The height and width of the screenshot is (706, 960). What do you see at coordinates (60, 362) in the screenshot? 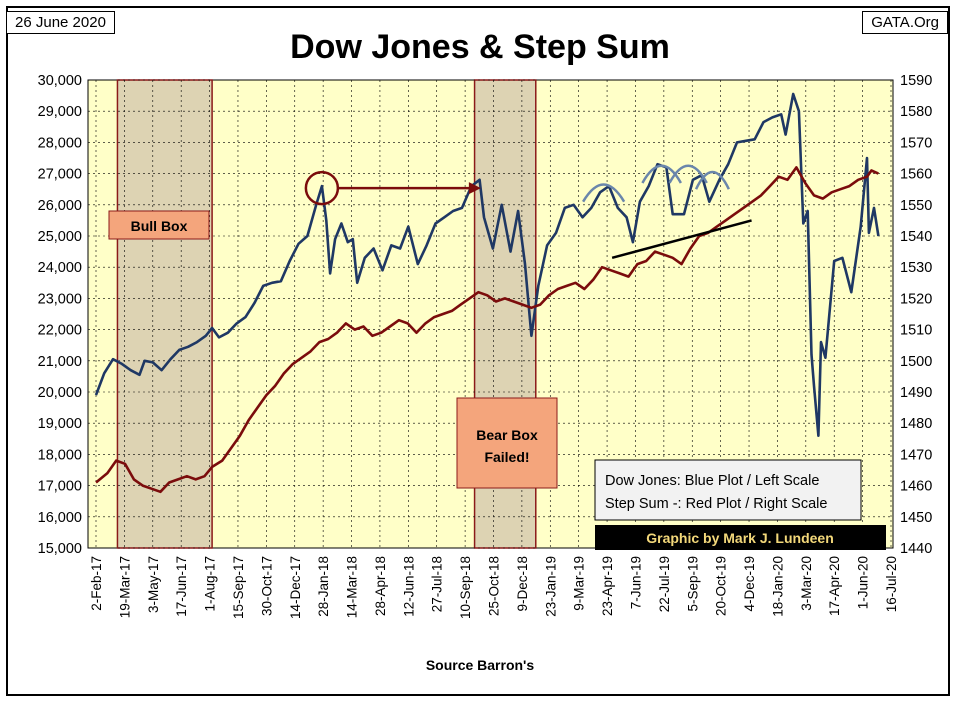
I see `left-tick-label: 21,000` at bounding box center [60, 362].